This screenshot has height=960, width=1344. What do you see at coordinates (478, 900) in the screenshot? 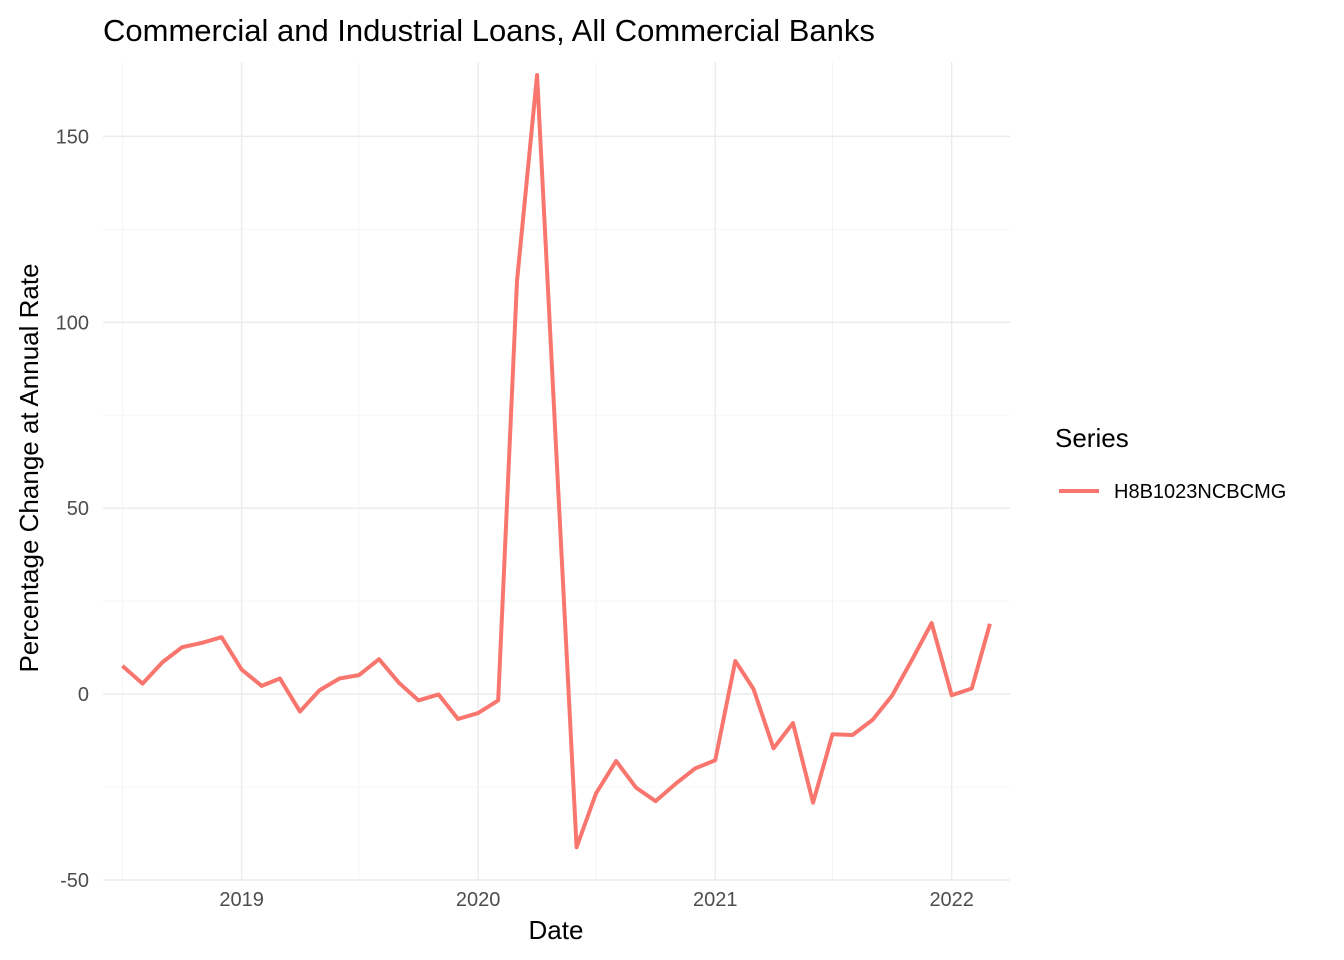
I see `x-tick-label: 2020` at bounding box center [478, 900].